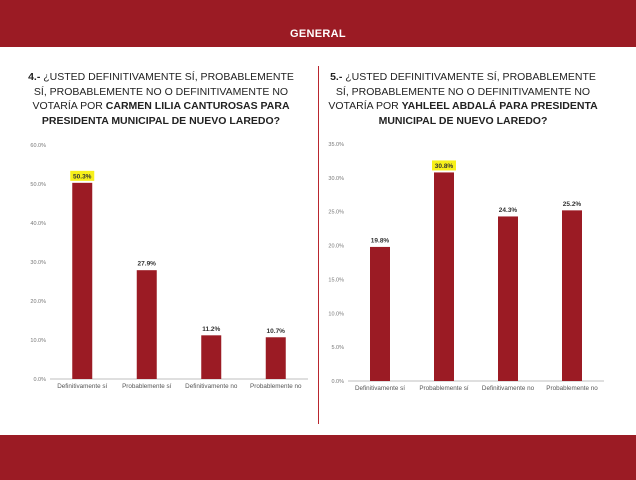  I want to click on chart-q4-category-label: Probablemente no, so click(276, 386).